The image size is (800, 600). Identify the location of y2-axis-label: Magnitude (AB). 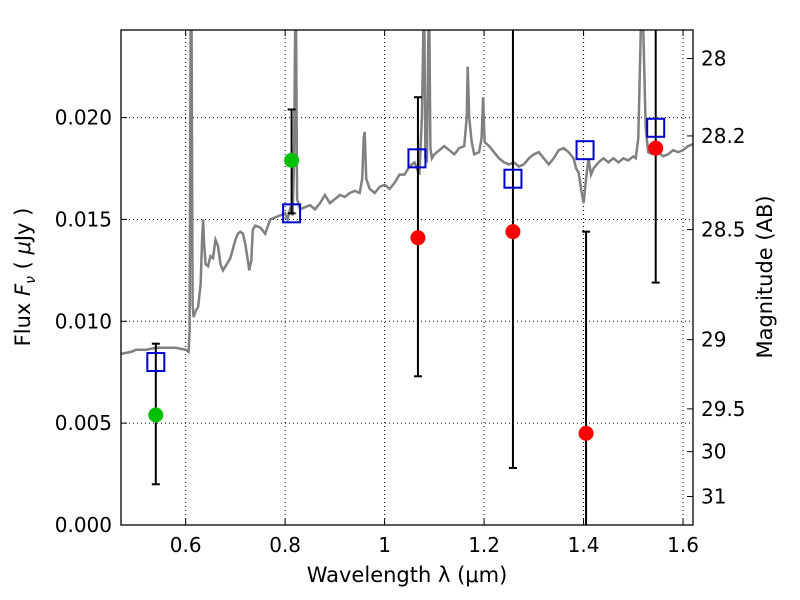
(765, 276).